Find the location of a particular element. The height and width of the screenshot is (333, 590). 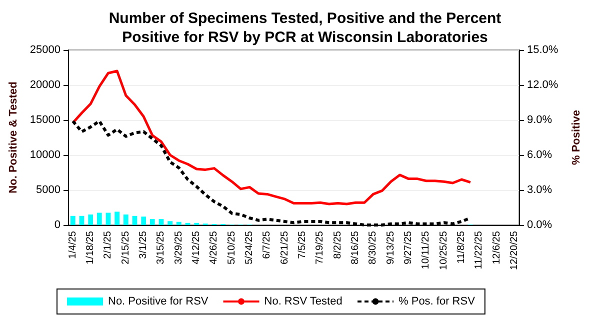

x-tick-label: 2/1/25 is located at coordinates (108, 244).